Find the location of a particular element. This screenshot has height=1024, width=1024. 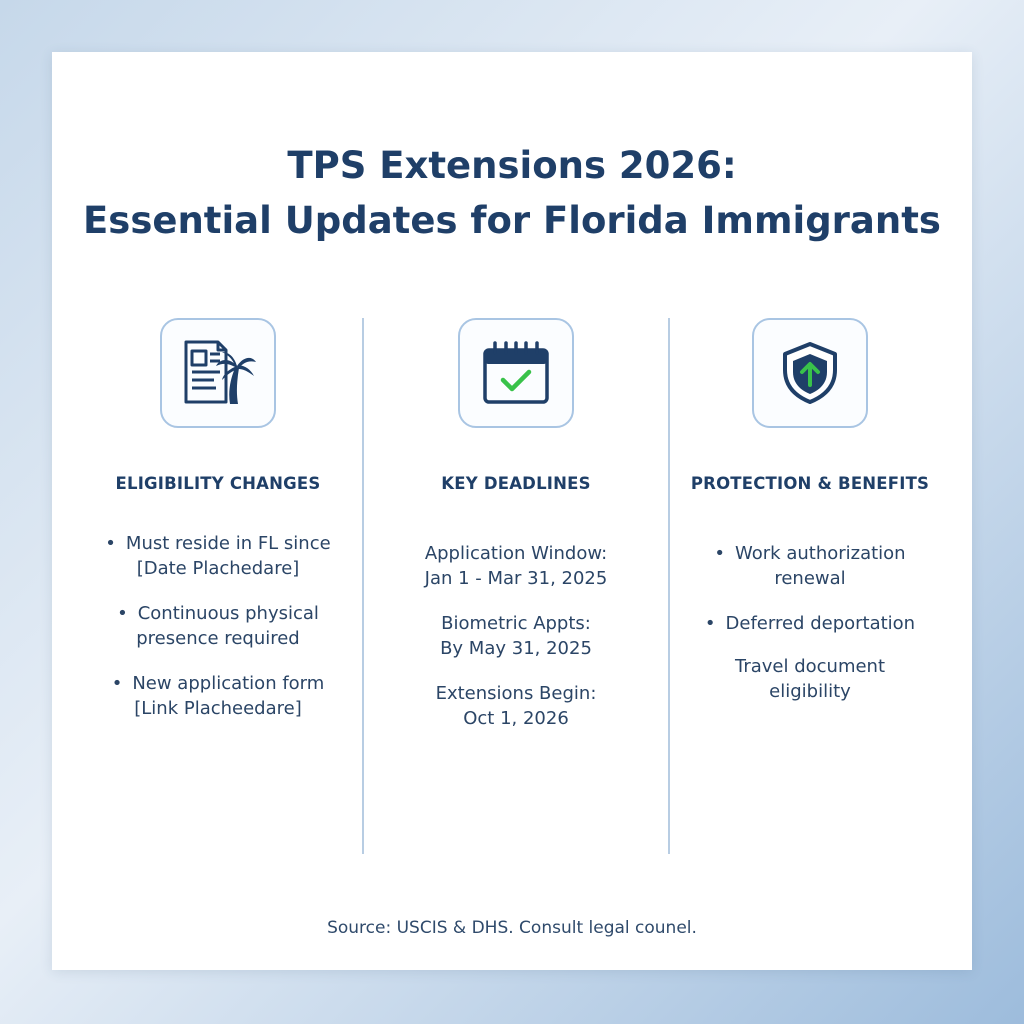

list-item: Extensions Begin: Oct 1, 2026 is located at coordinates (516, 706).